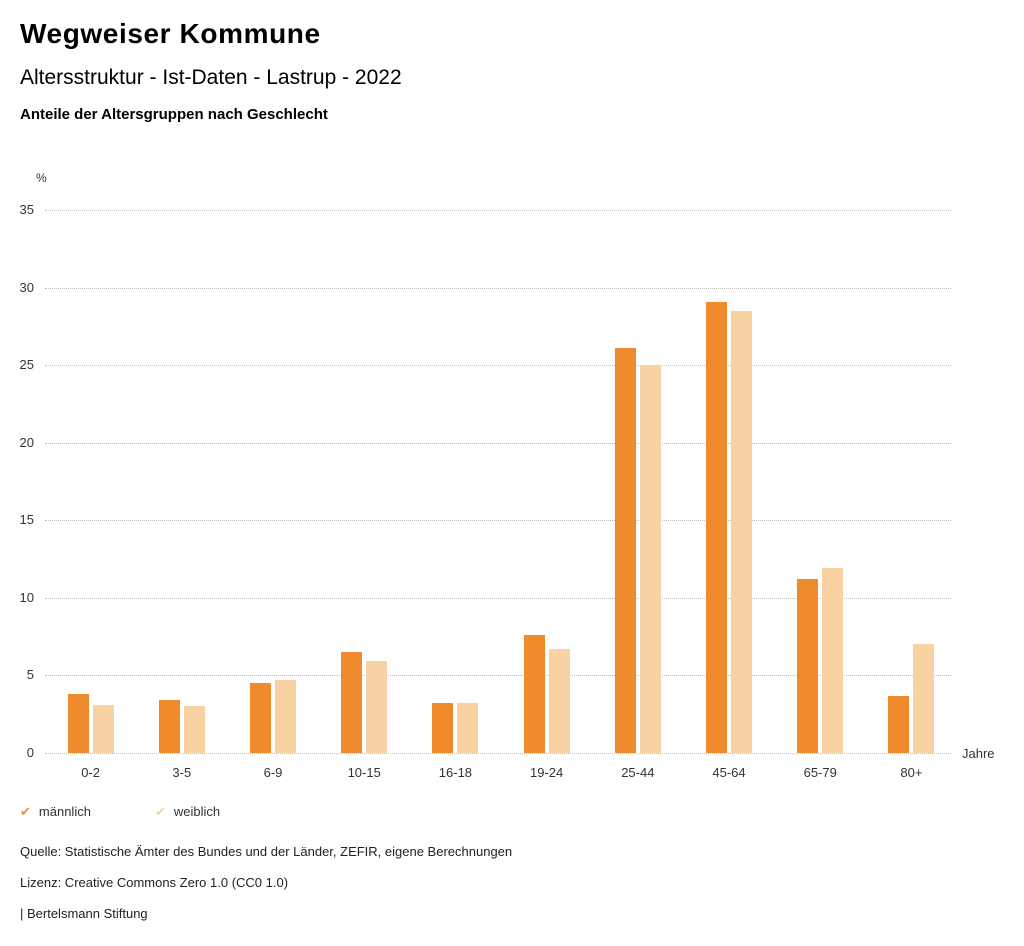  Describe the element at coordinates (170, 33) in the screenshot. I see `page-title: Wegweiser Kommune` at that location.